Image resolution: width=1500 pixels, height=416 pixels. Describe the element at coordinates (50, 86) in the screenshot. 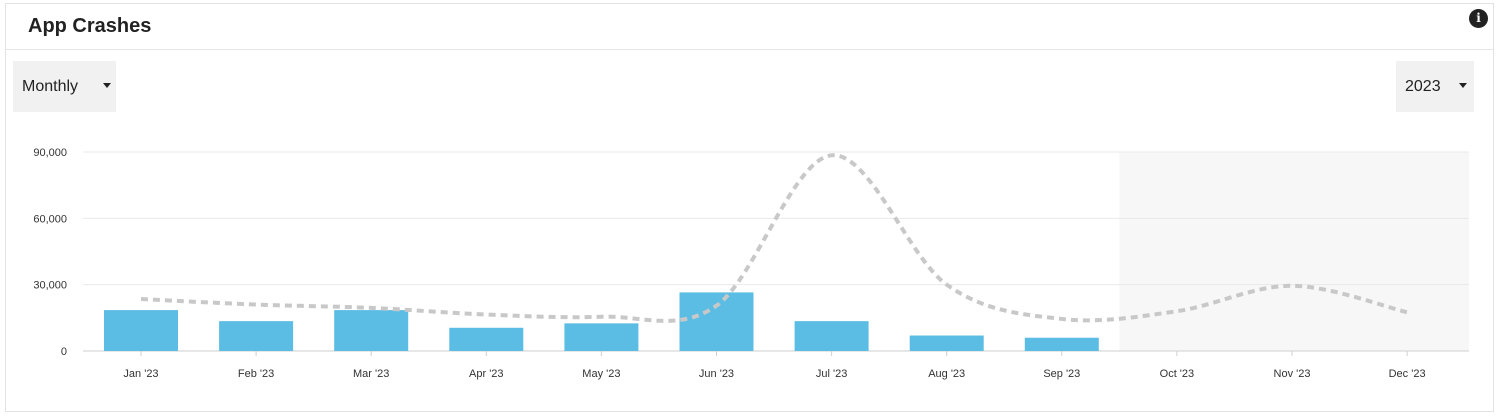

I see `period-select-value: Monthly` at that location.